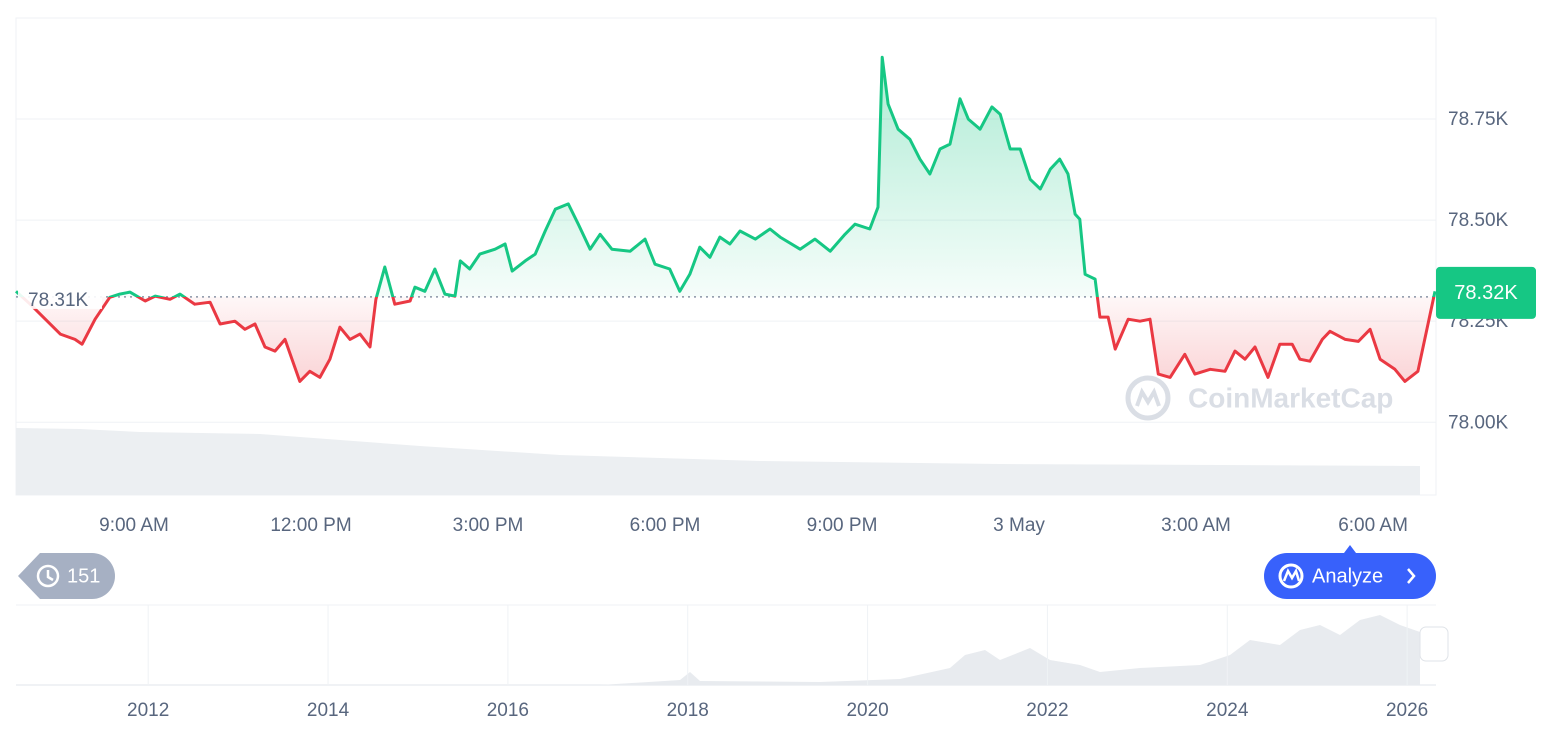 This screenshot has height=732, width=1566. Describe the element at coordinates (1047, 710) in the screenshot. I see `navigator-tick-label: 2022` at that location.